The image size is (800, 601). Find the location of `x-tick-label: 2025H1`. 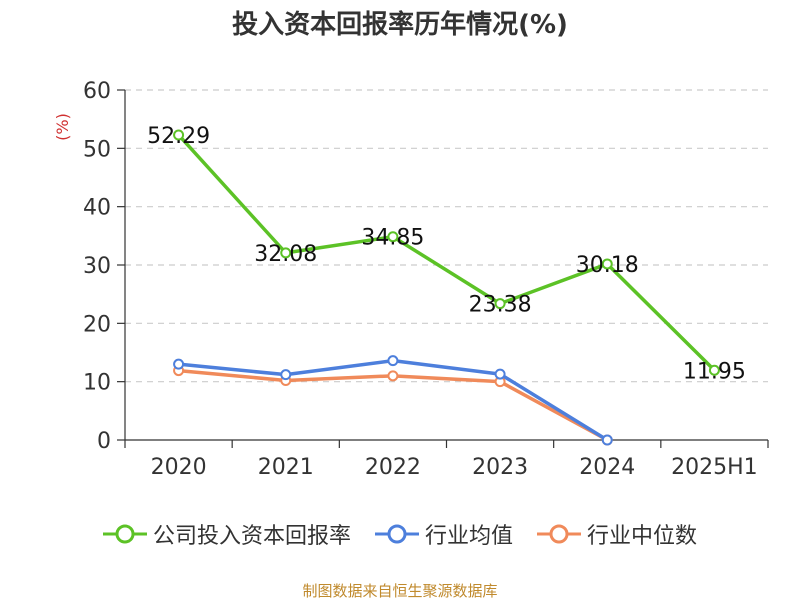

x-tick-label: 2025H1 is located at coordinates (714, 467).